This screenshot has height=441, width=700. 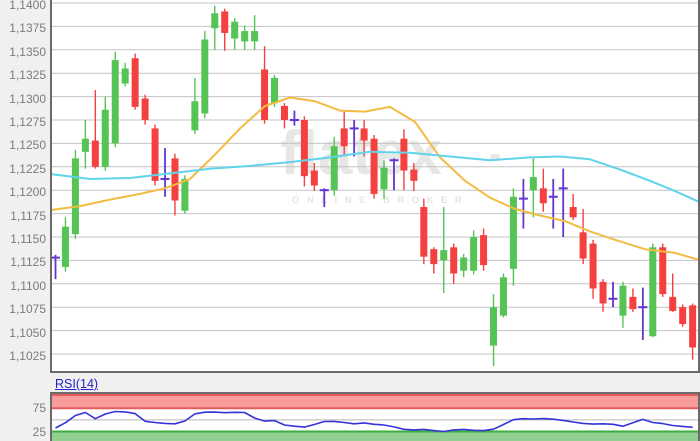 What do you see at coordinates (27, 332) in the screenshot?
I see `price-axis-label: 1,1050` at bounding box center [27, 332].